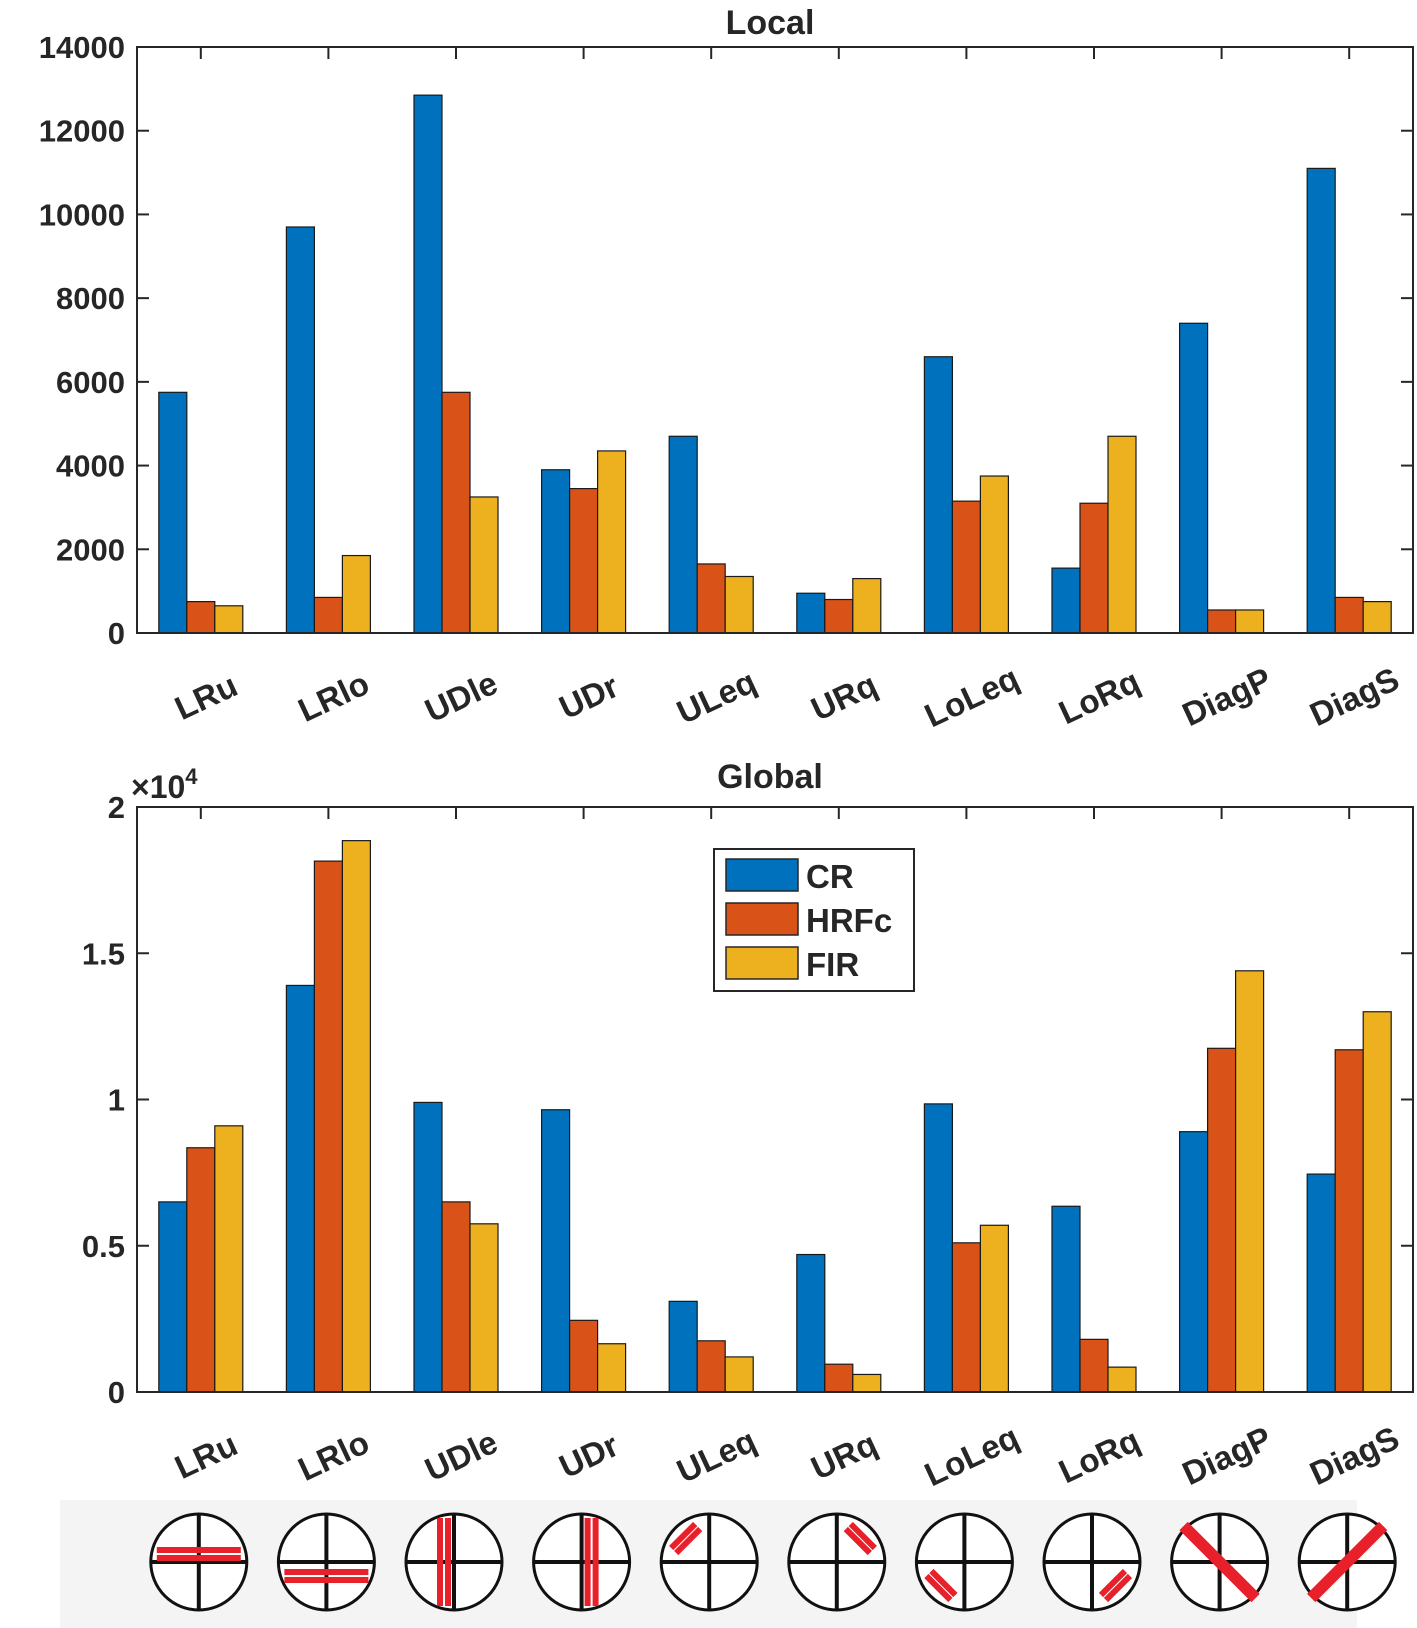 The width and height of the screenshot is (1417, 1628). What do you see at coordinates (90, 298) in the screenshot?
I see `y-tick-label: 8000` at bounding box center [90, 298].